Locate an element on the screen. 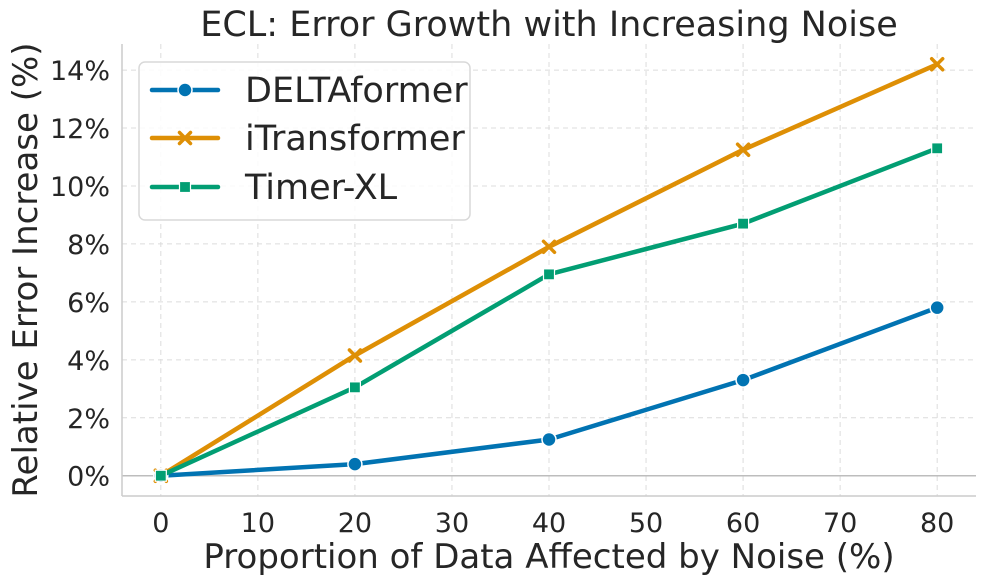 Image resolution: width=985 pixels, height=585 pixels. legend-box is located at coordinates (304, 141).